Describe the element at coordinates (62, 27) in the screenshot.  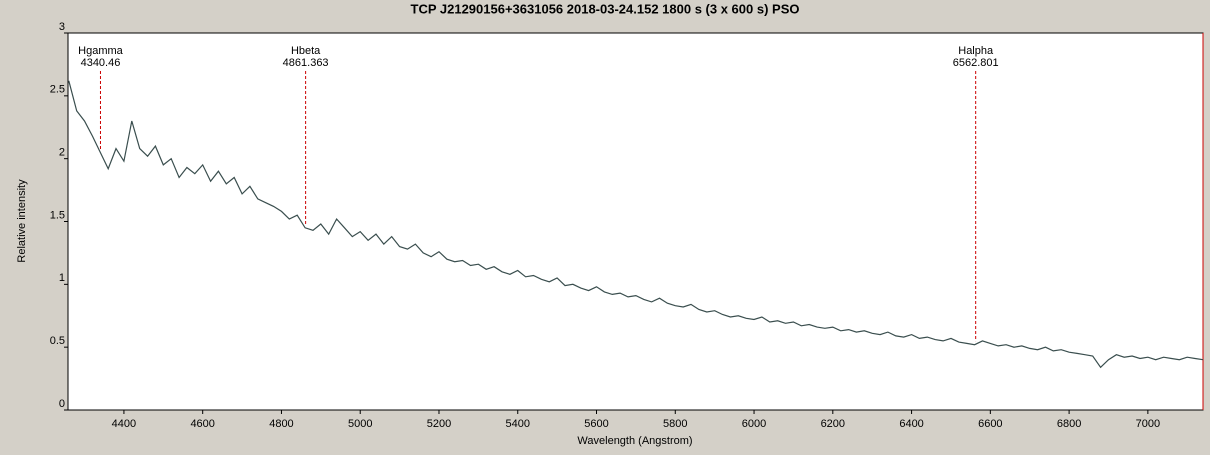
I see `y-tick-label: 3` at that location.